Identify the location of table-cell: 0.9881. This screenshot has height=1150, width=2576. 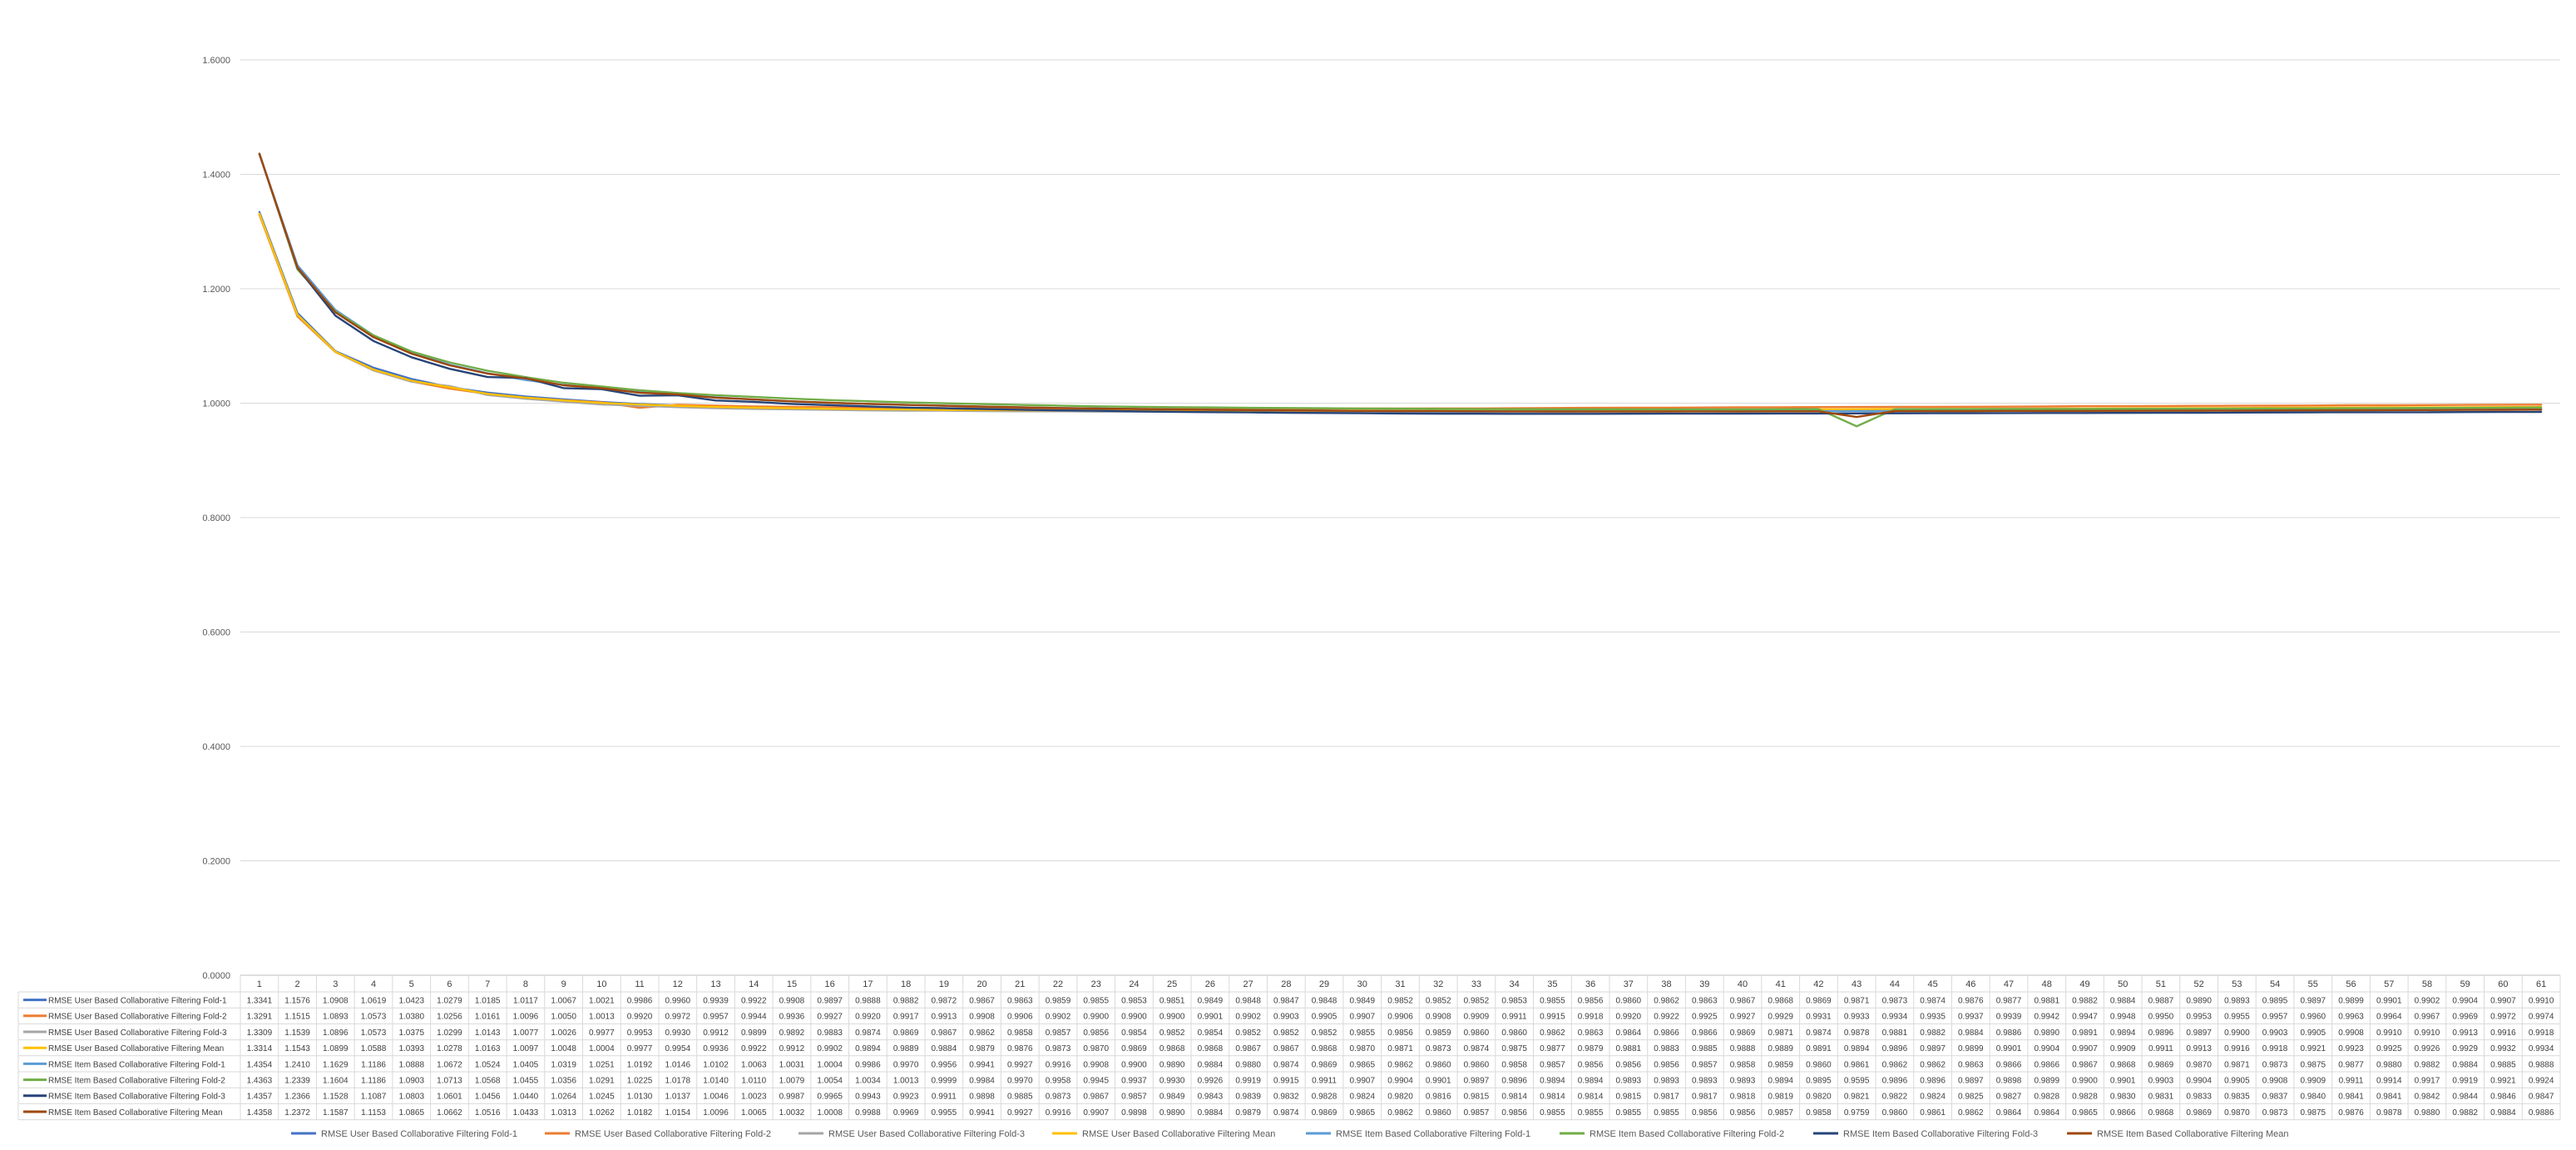
(1895, 1033).